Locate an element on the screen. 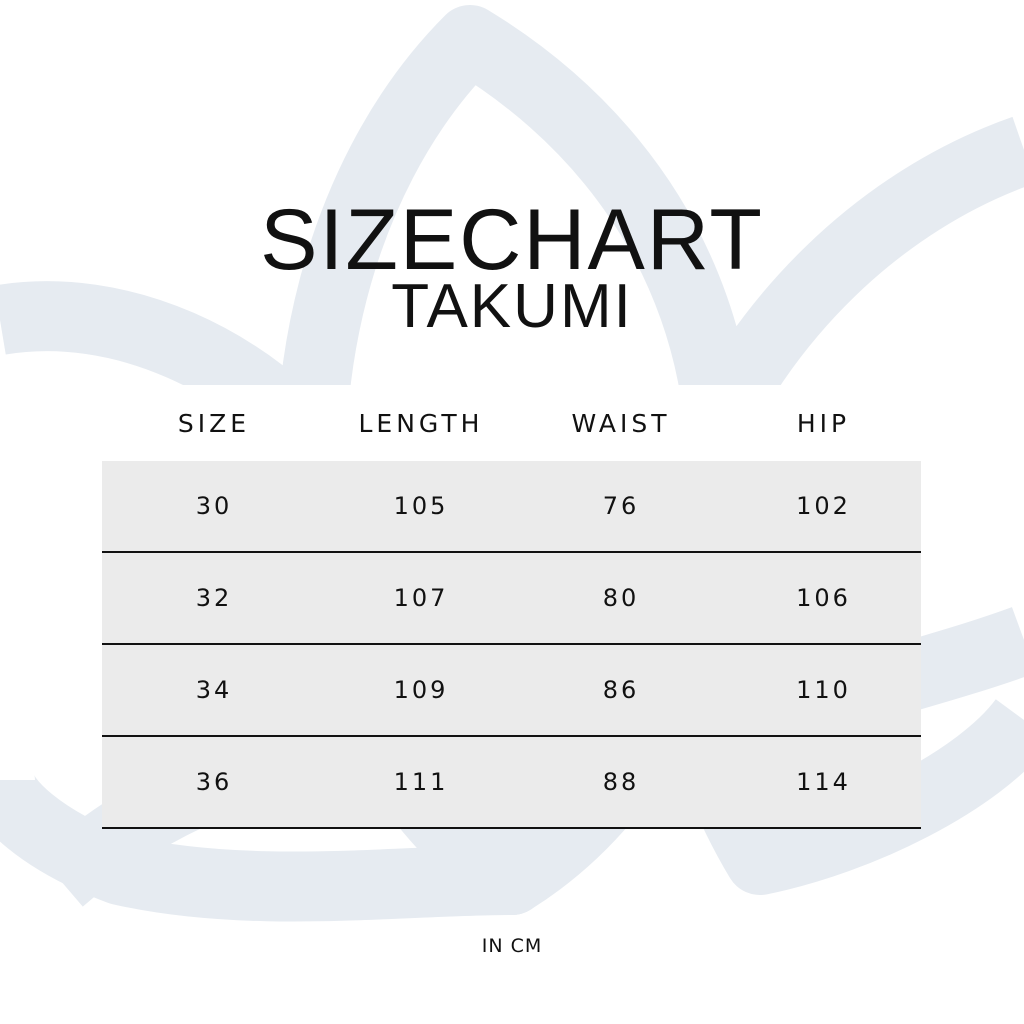  unit-note: IN CM is located at coordinates (512, 946).